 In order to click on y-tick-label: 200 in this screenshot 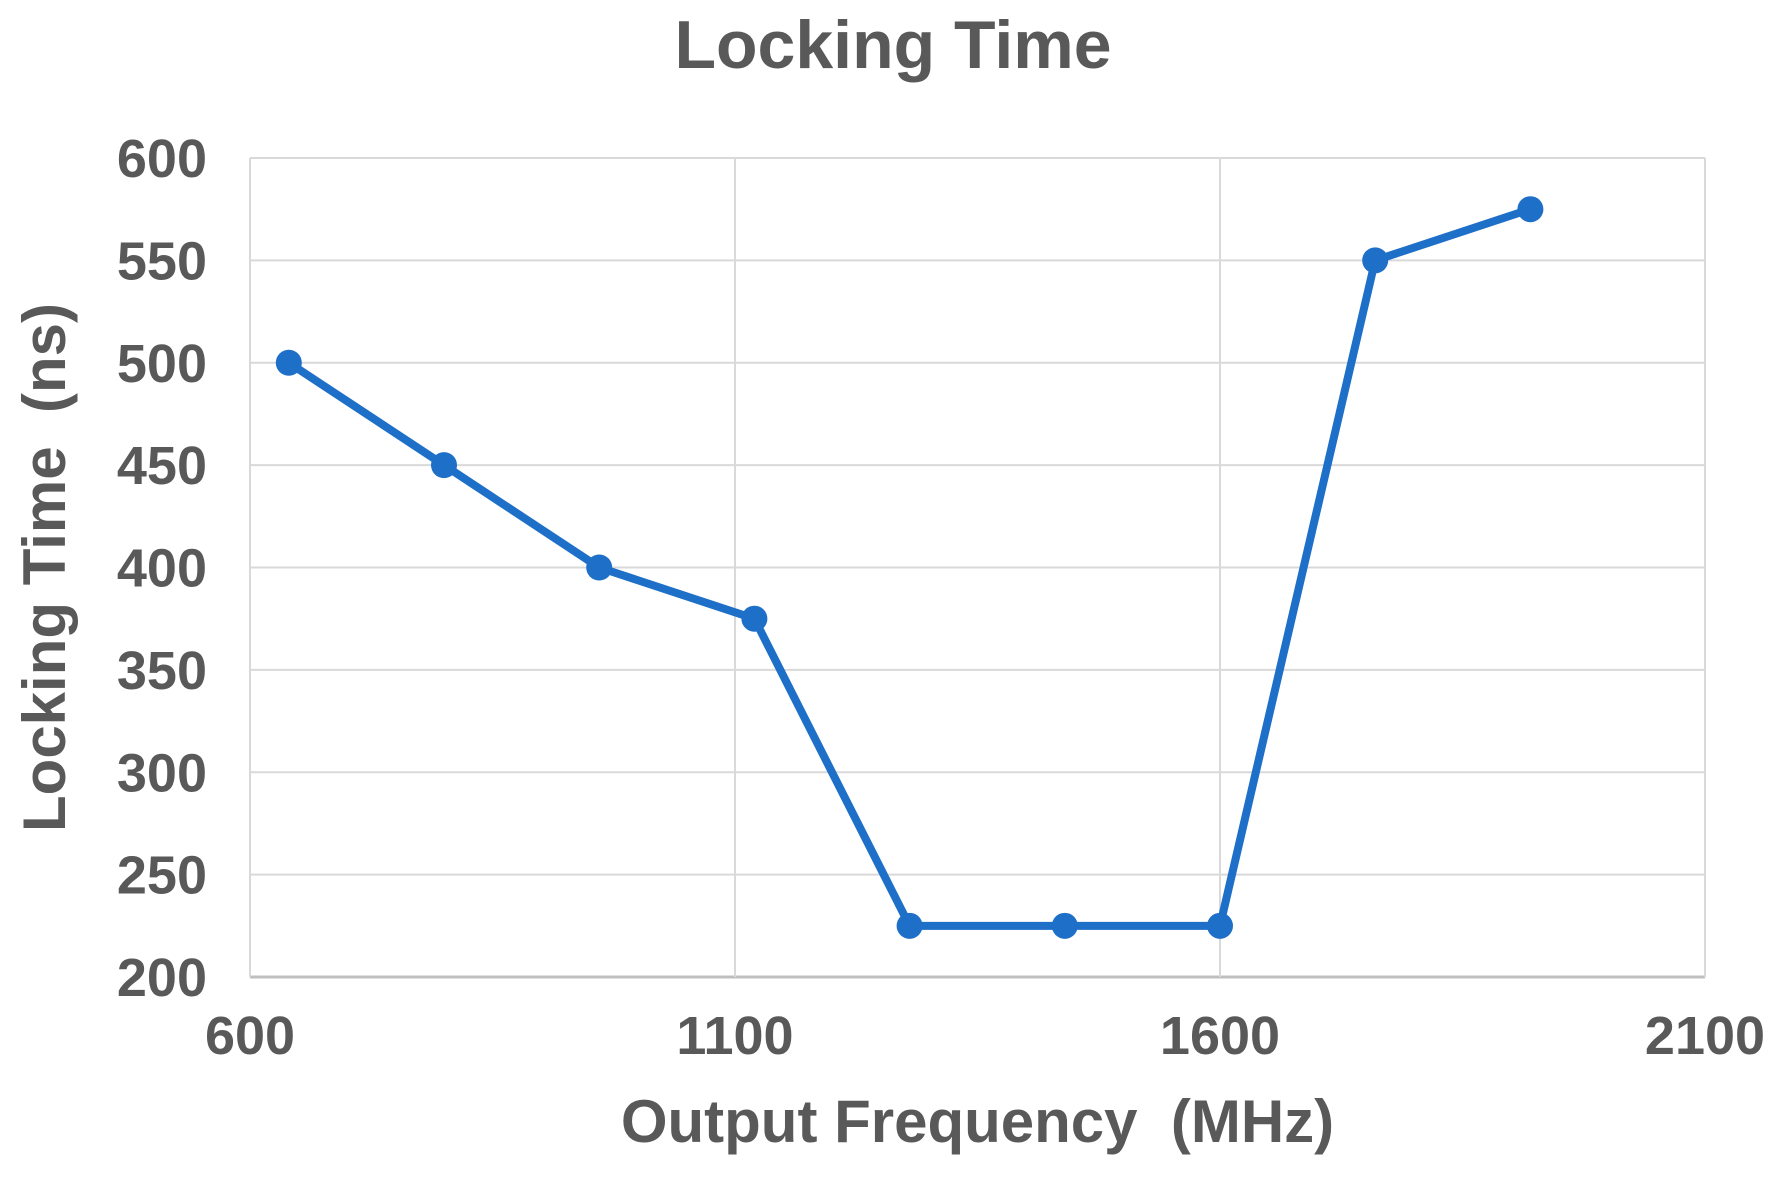, I will do `click(162, 978)`.